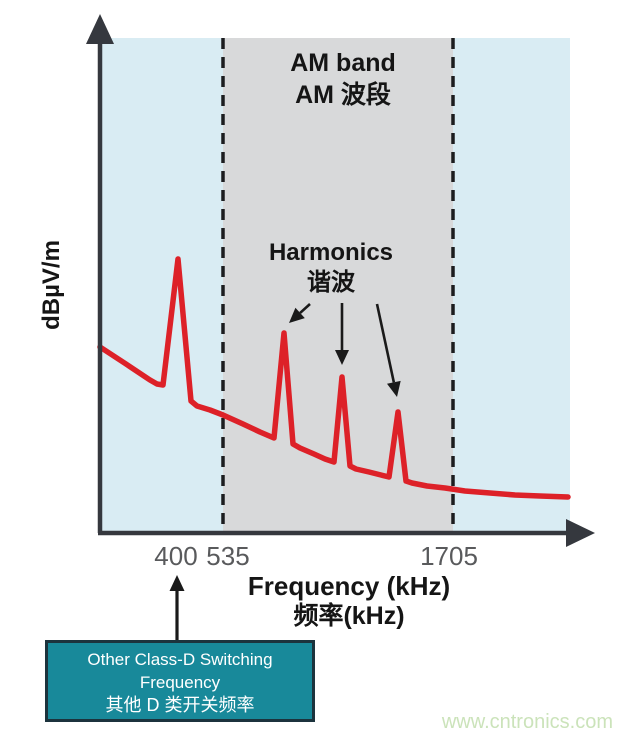 This screenshot has width=627, height=742. Describe the element at coordinates (349, 616) in the screenshot. I see `x-axis-label-cn: 频率(kHz)` at that location.